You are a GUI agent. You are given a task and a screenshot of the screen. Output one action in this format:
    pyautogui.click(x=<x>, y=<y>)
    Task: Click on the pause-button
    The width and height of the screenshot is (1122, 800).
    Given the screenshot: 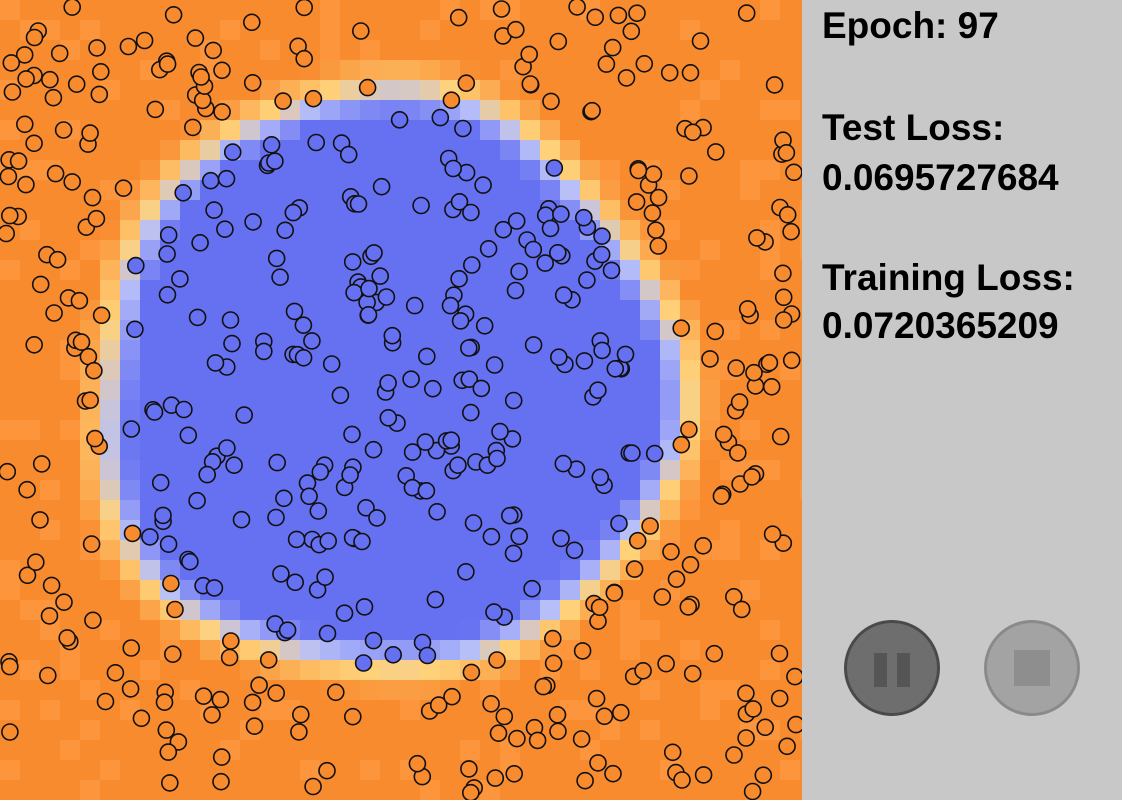 What is the action you would take?
    pyautogui.click(x=892, y=668)
    